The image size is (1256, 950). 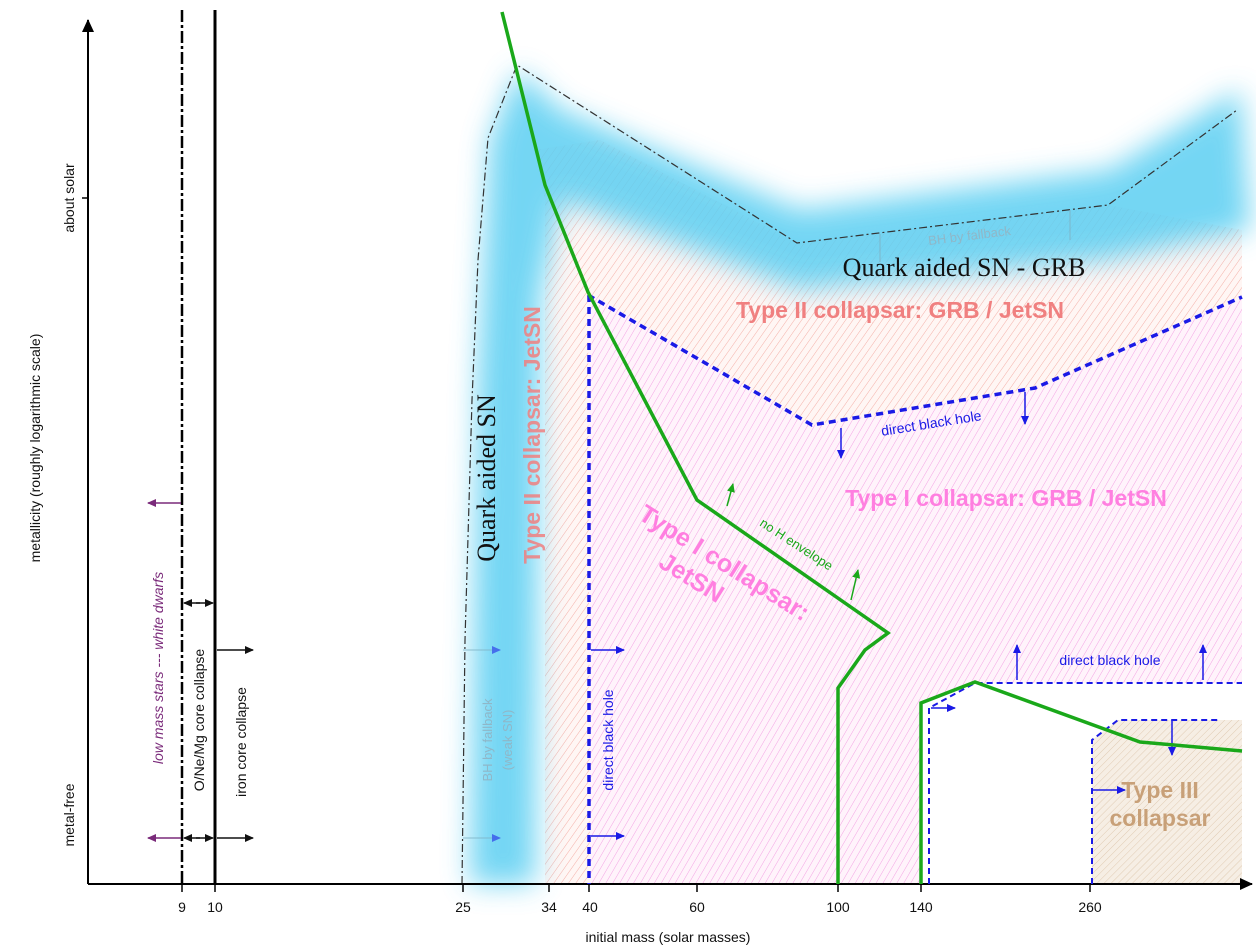 I want to click on low-mass-stars-label: low mass stars --- white dwarfs, so click(x=158, y=668).